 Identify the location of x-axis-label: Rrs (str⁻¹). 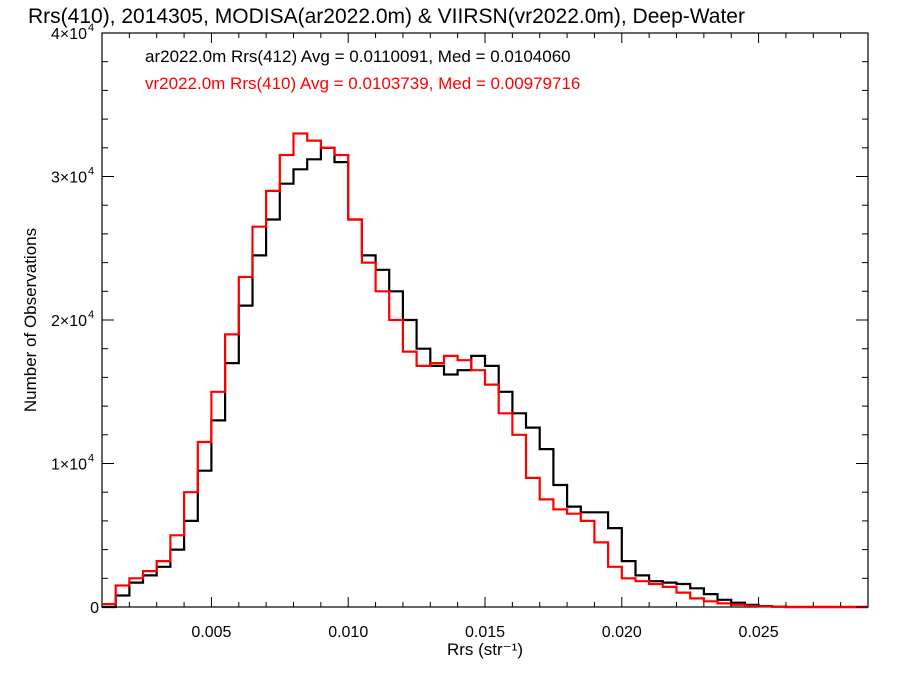
(485, 649).